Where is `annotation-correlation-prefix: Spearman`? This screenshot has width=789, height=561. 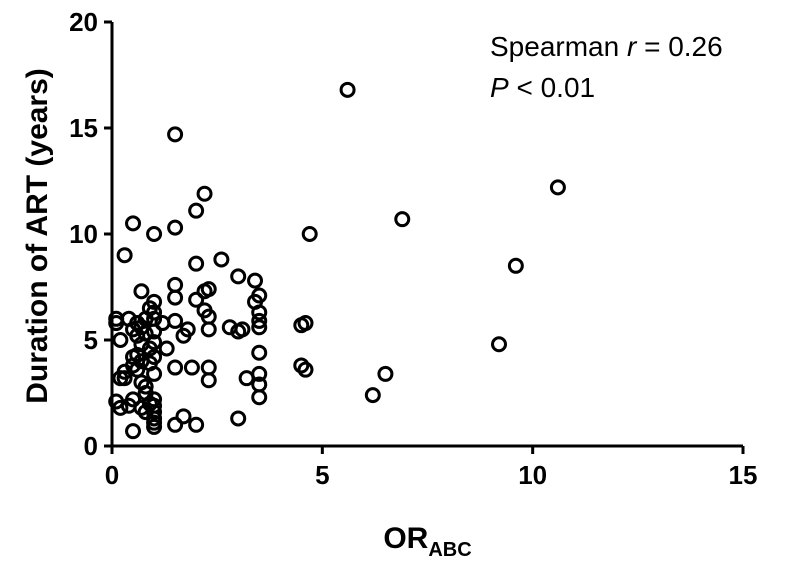
annotation-correlation-prefix: Spearman is located at coordinates (558, 46).